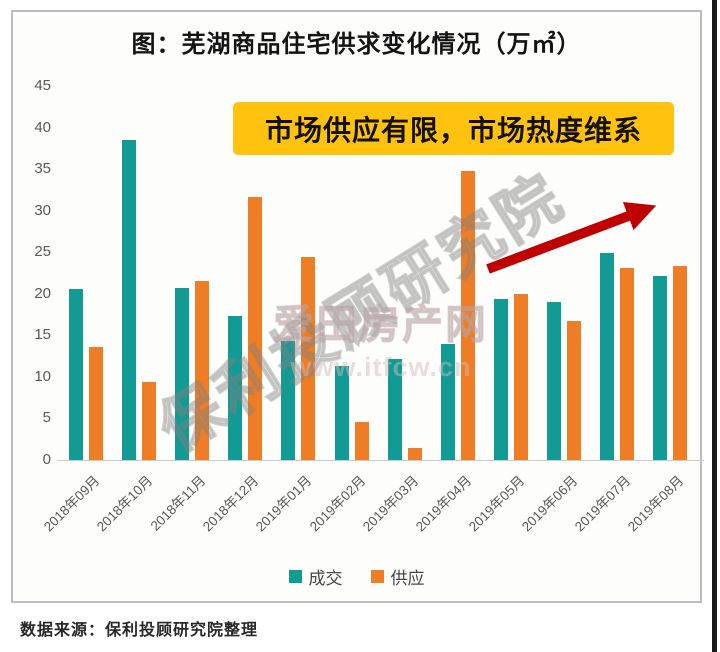  Describe the element at coordinates (139, 630) in the screenshot. I see `data-source-text: 数据来源：保利投顾研究院整理` at that location.